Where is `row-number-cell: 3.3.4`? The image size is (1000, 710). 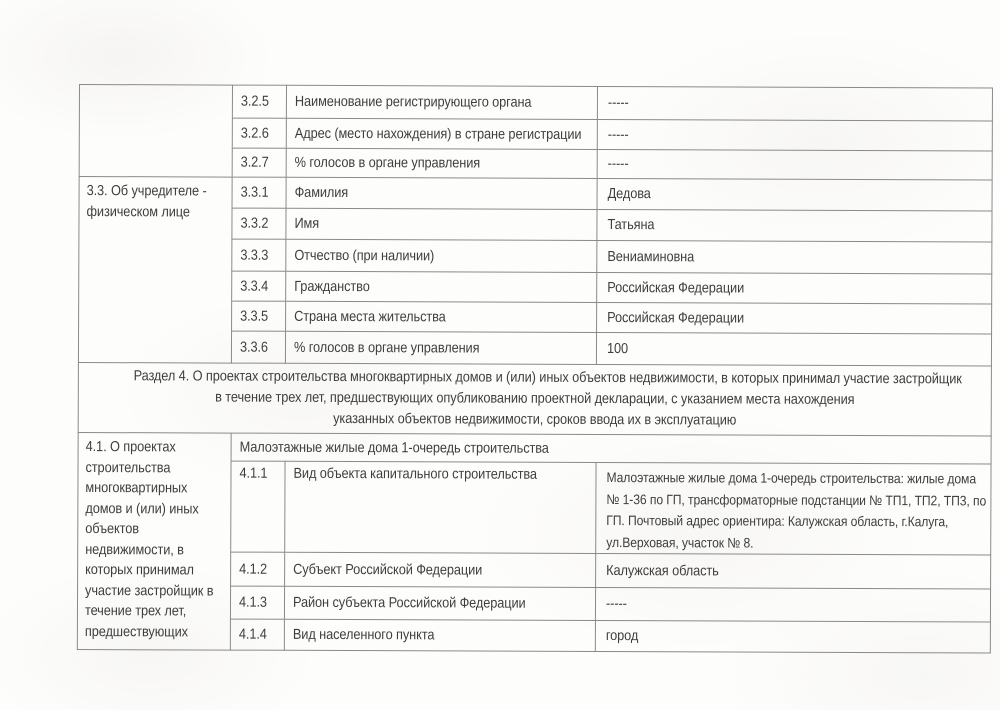
row-number-cell: 3.3.4 is located at coordinates (258, 286).